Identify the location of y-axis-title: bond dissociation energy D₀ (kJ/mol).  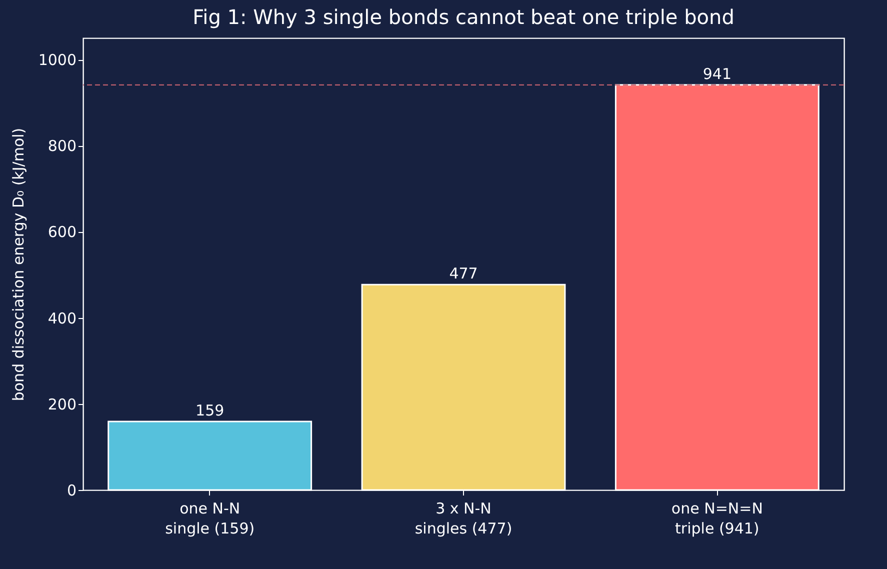
(18, 265).